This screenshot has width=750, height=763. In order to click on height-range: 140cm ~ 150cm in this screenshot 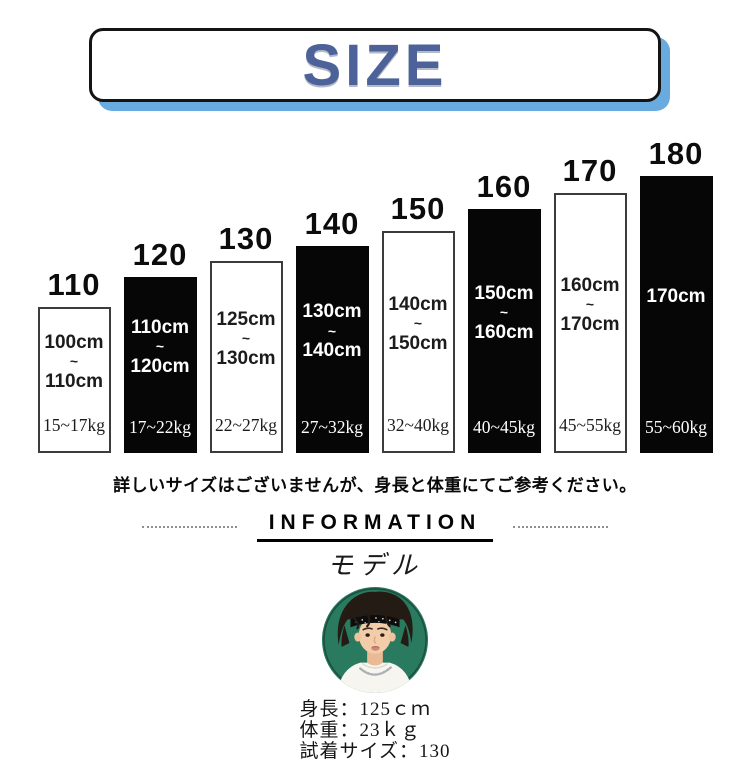, I will do `click(418, 324)`.